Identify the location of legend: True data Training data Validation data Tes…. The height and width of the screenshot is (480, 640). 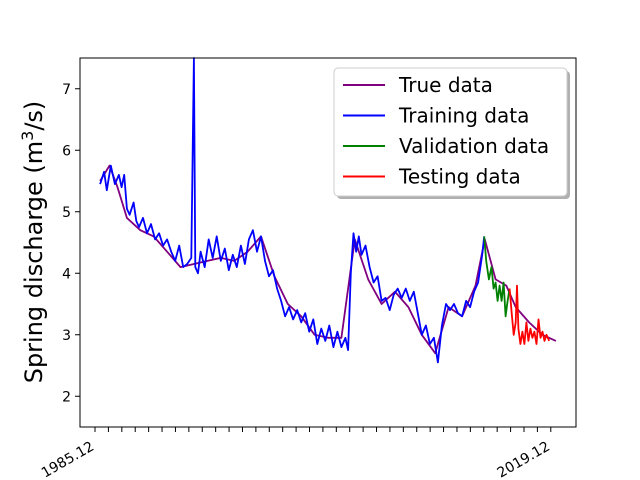
(451, 133).